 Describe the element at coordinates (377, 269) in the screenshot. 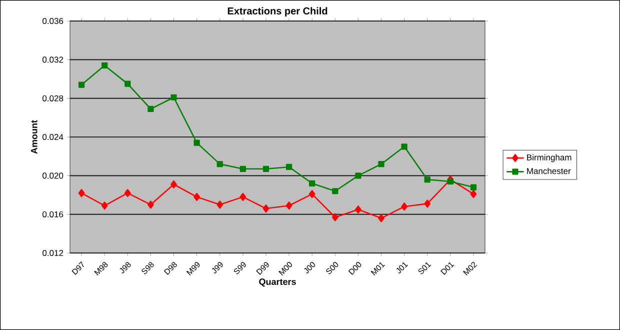

I see `x-tick-label: M01` at that location.